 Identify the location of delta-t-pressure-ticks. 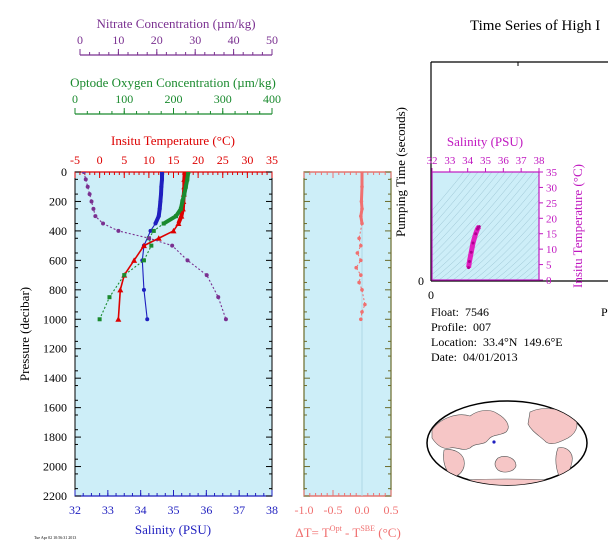
(347, 334).